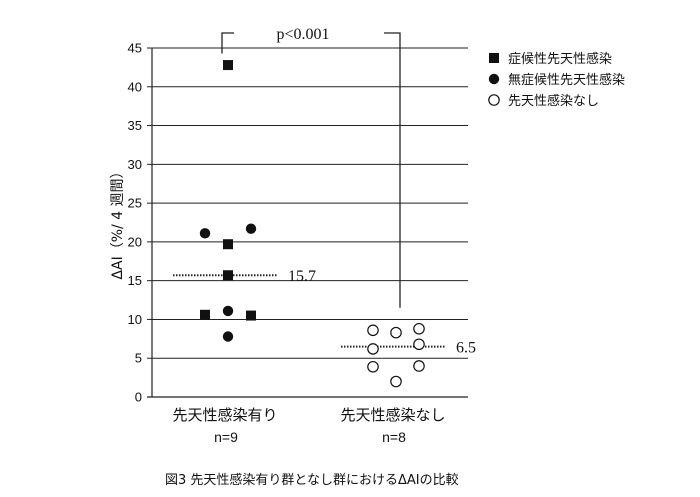  What do you see at coordinates (135, 48) in the screenshot?
I see `y-tick-label: 45` at bounding box center [135, 48].